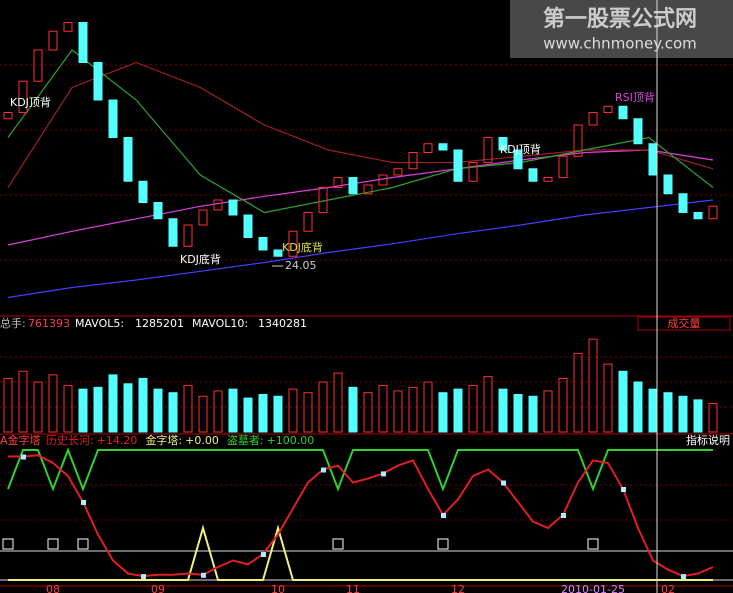 The width and height of the screenshot is (733, 593). I want to click on annotation: KDJ顶背, so click(520, 149).